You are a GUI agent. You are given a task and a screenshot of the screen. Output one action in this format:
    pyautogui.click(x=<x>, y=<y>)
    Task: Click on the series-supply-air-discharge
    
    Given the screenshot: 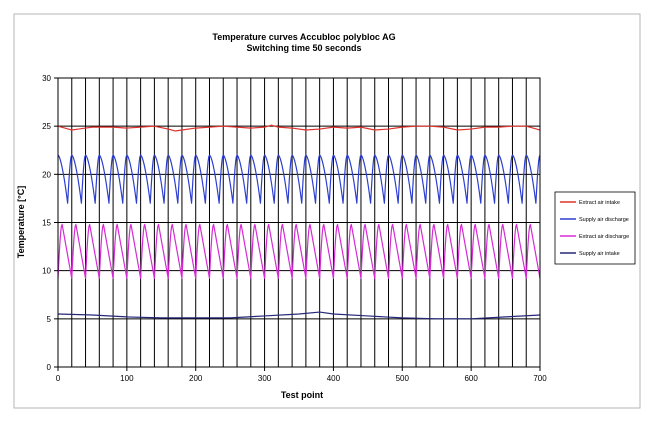 What is the action you would take?
    pyautogui.click(x=299, y=179)
    